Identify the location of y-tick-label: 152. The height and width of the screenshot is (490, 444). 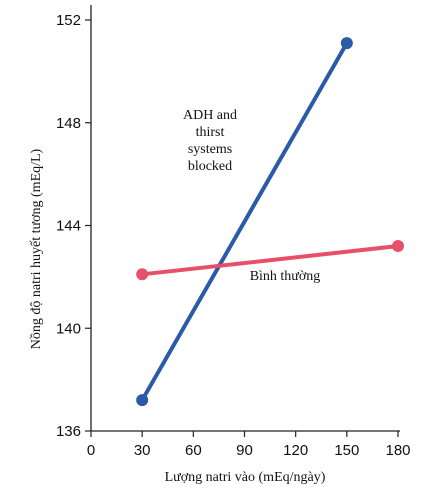
(68, 20).